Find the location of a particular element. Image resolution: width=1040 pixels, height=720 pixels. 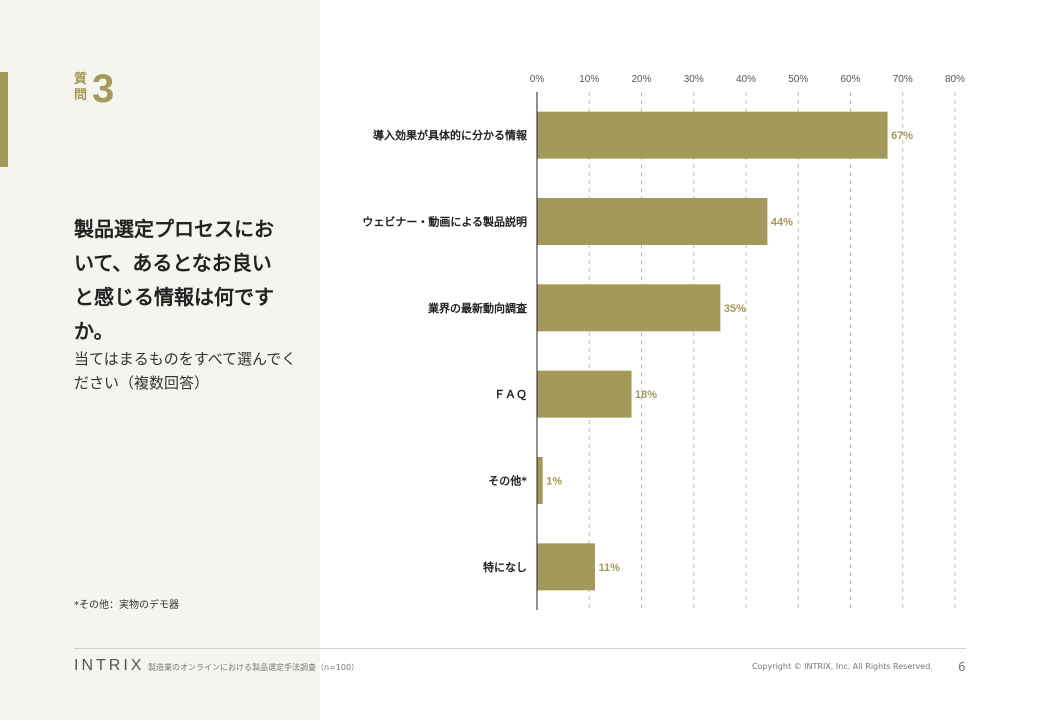

x-tick-label: 60% is located at coordinates (850, 79).